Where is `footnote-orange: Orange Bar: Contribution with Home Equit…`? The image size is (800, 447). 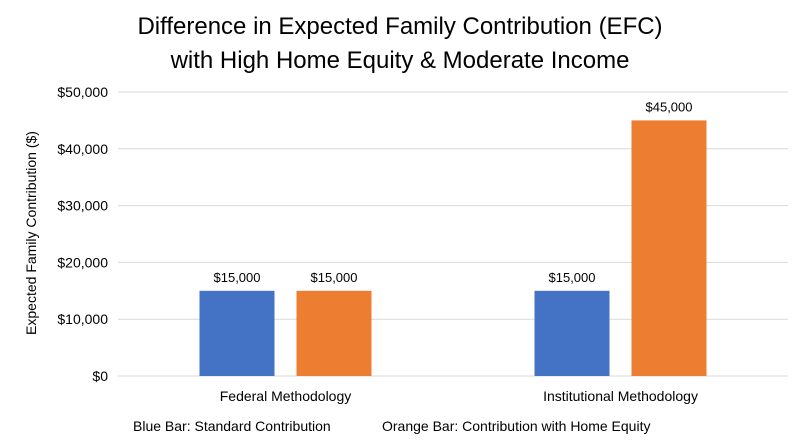
footnote-orange: Orange Bar: Contribution with Home Equit… is located at coordinates (516, 426).